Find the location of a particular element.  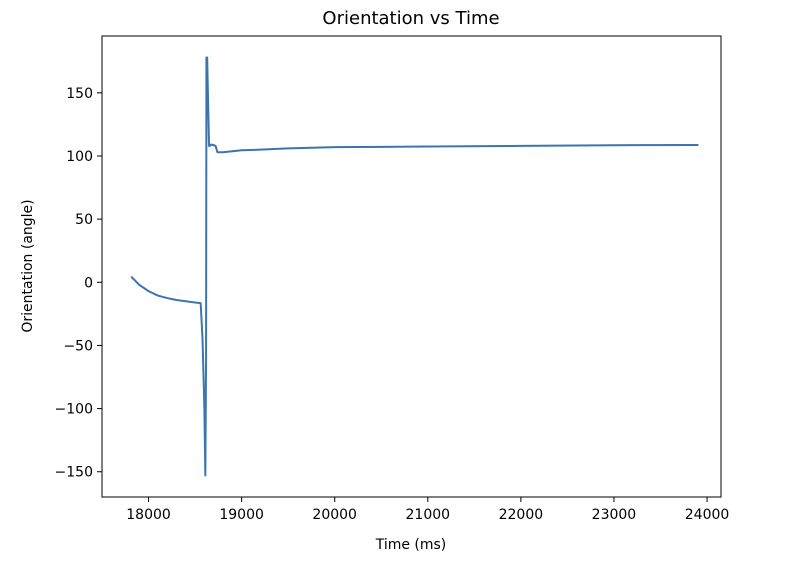

x-tick-label: 22000 is located at coordinates (521, 515).